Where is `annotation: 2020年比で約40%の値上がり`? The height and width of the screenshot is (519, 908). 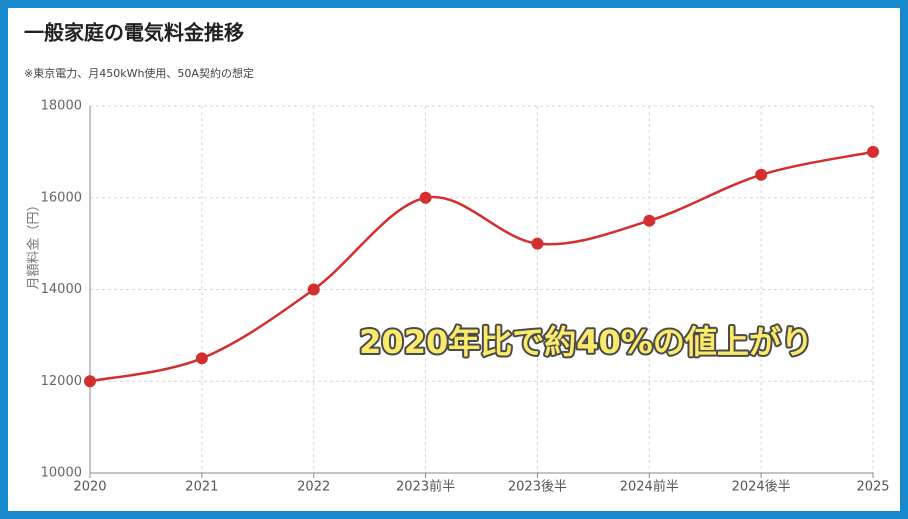
annotation: 2020年比で約40%の値上がり is located at coordinates (586, 342).